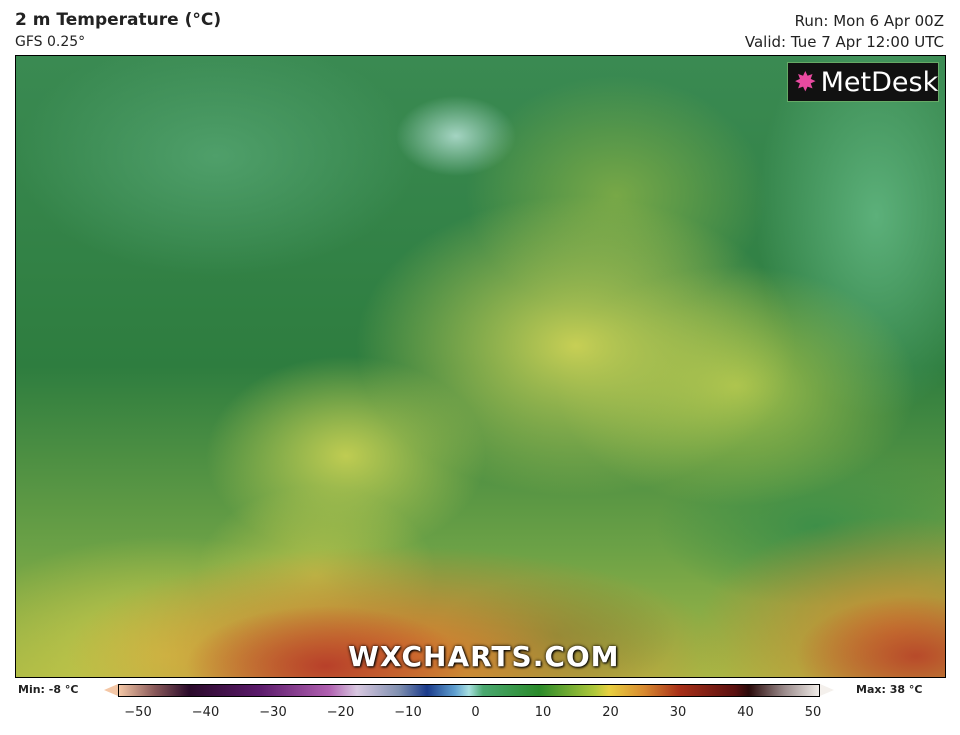  Describe the element at coordinates (543, 712) in the screenshot. I see `colorbar-tick: 10` at that location.